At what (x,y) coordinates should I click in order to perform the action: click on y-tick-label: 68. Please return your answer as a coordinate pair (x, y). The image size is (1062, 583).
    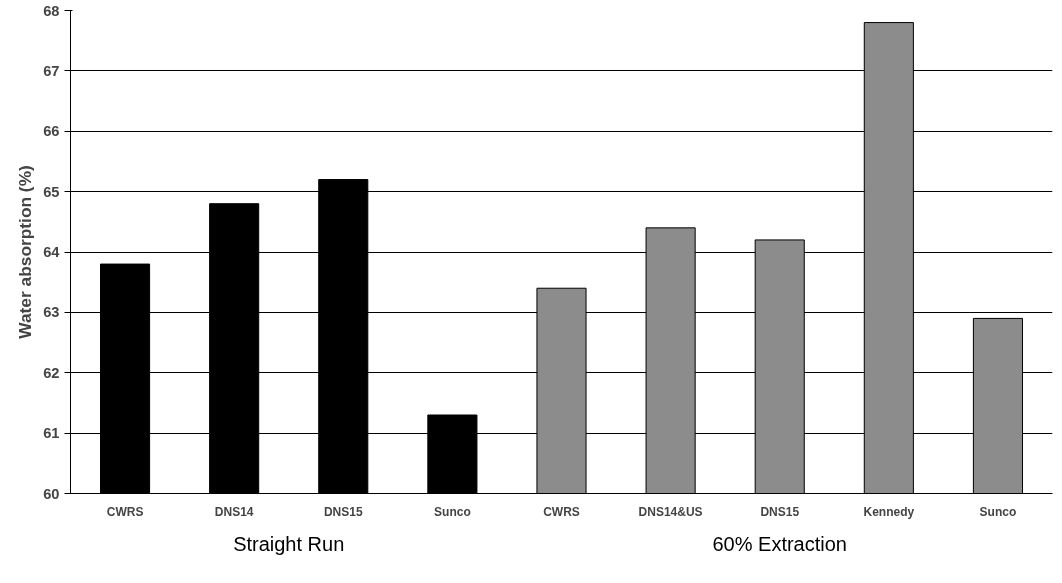
    Looking at the image, I should click on (51, 10).